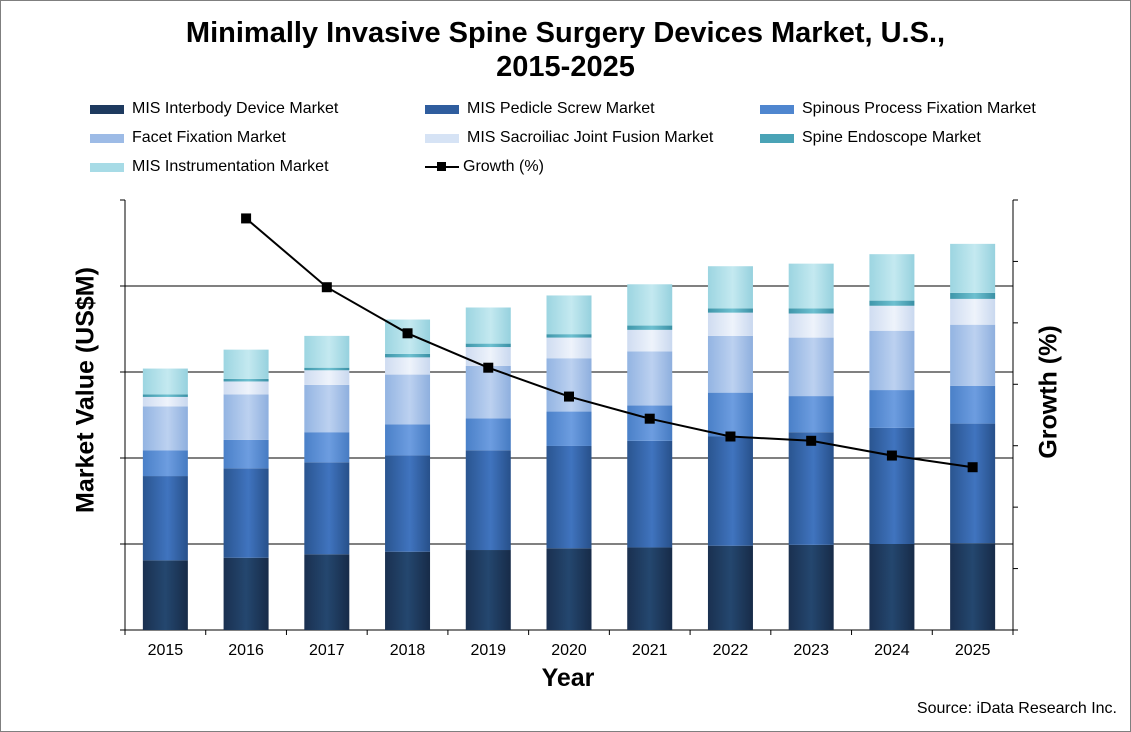 This screenshot has height=732, width=1131. I want to click on x-tick-label: 2018, so click(408, 650).